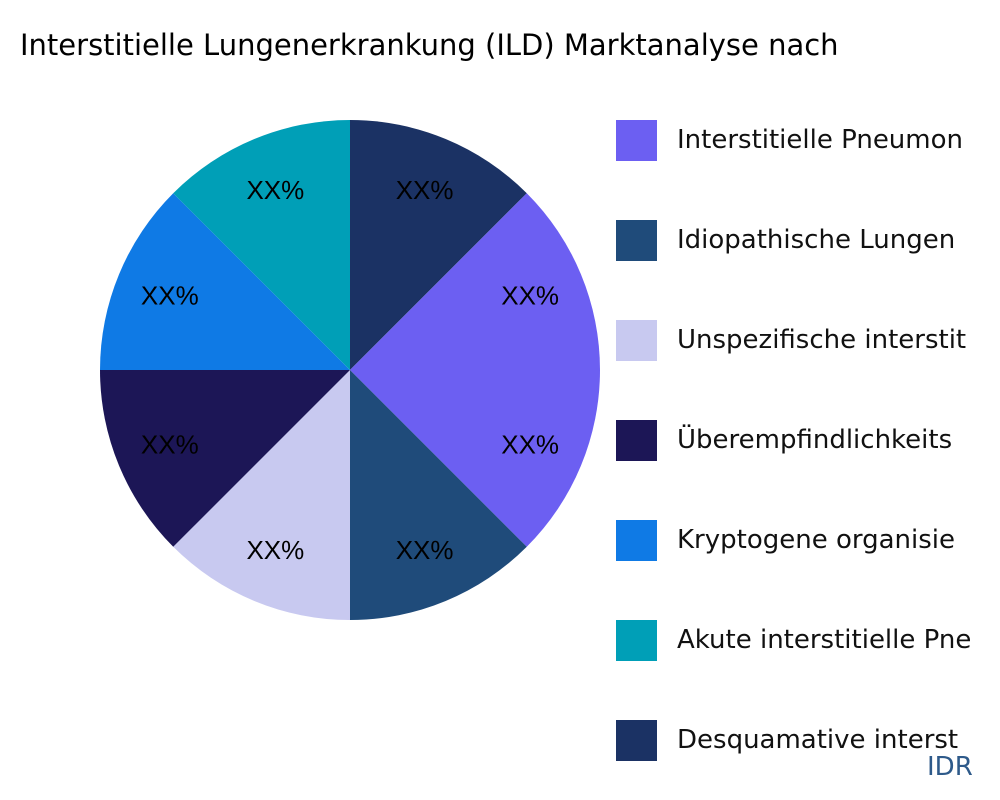 The image size is (1000, 800). Describe the element at coordinates (824, 640) in the screenshot. I see `legend-label: Akute interstitielle Pne` at that location.